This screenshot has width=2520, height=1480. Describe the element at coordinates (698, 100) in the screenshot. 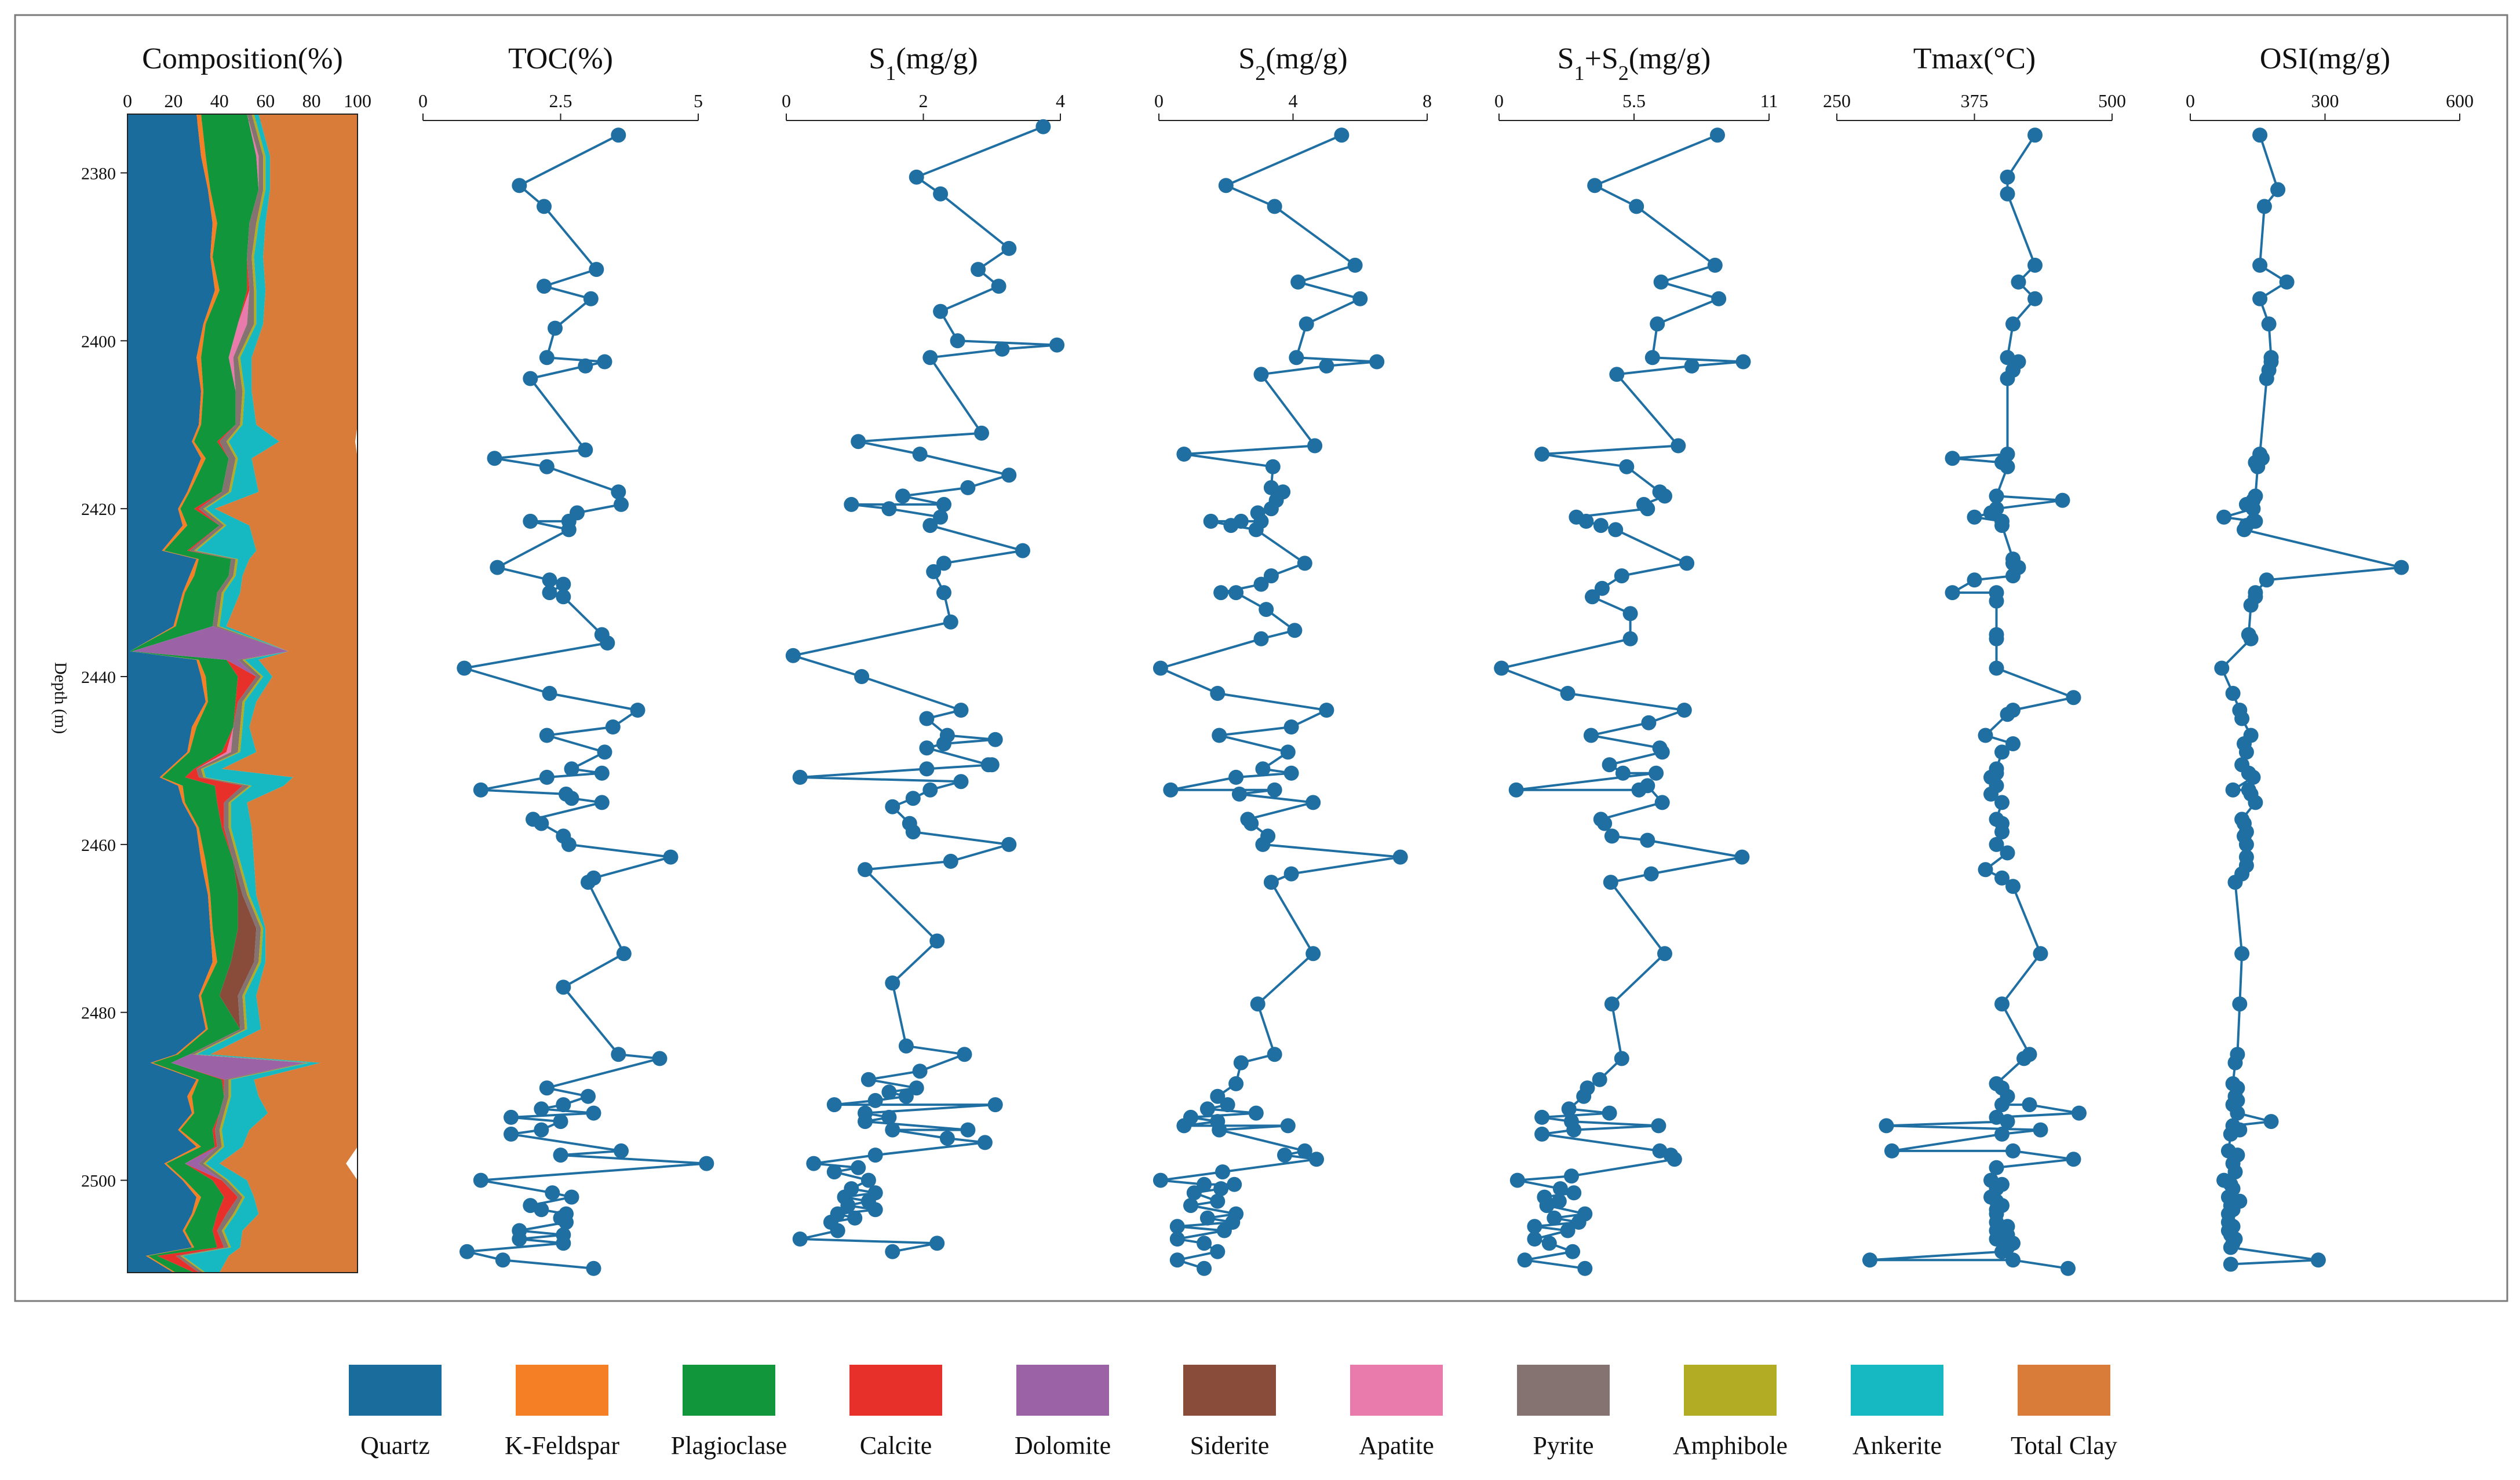

I see `x-tick-label: 5` at that location.